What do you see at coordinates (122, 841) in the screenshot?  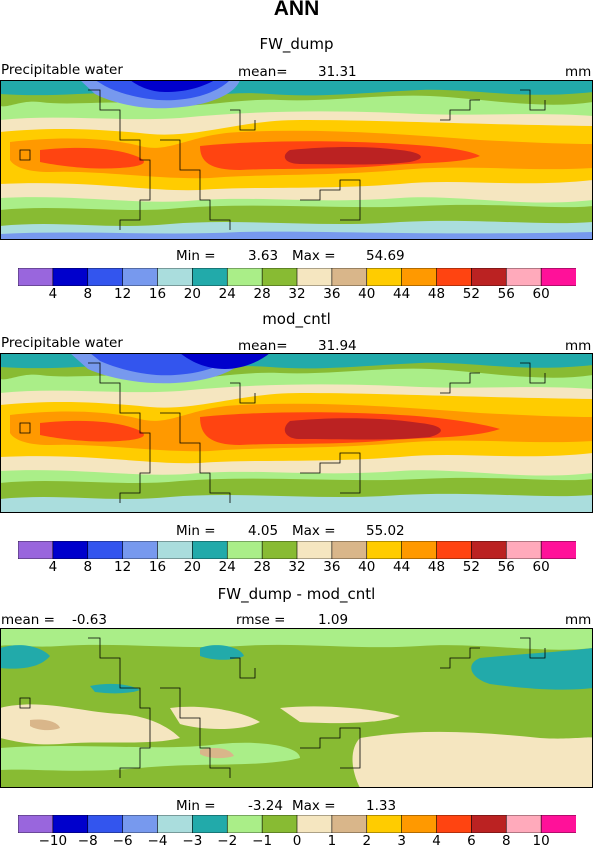 I see `colorbar-tick-label: −6` at bounding box center [122, 841].